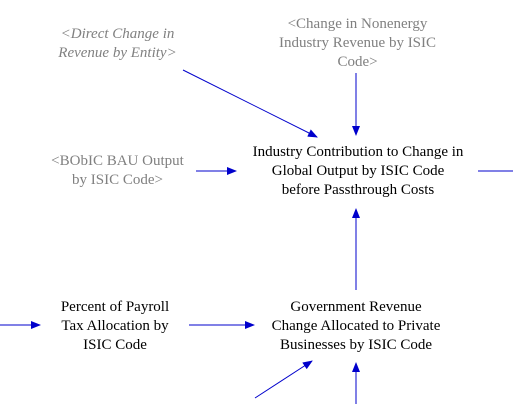 The height and width of the screenshot is (404, 513). Describe the element at coordinates (283, 379) in the screenshot. I see `arrow-incoming-diagonal-to-gov-revenue` at that location.